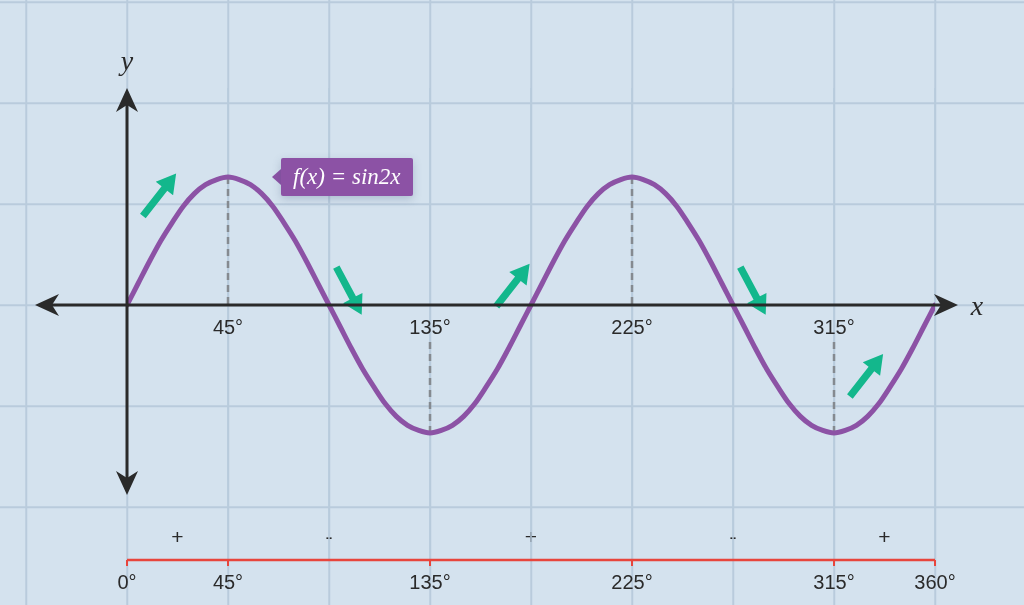  I want to click on x-tick-label: 225°, so click(632, 582).